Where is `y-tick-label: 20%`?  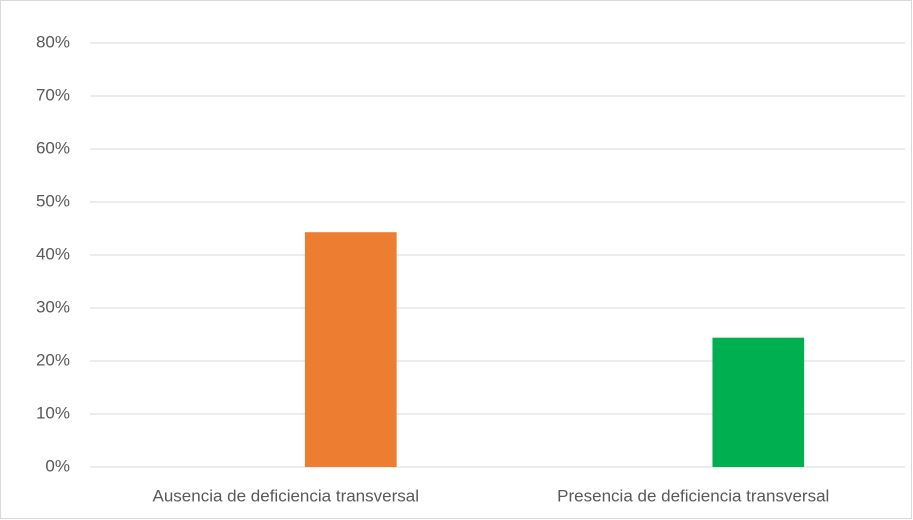
y-tick-label: 20% is located at coordinates (53, 359).